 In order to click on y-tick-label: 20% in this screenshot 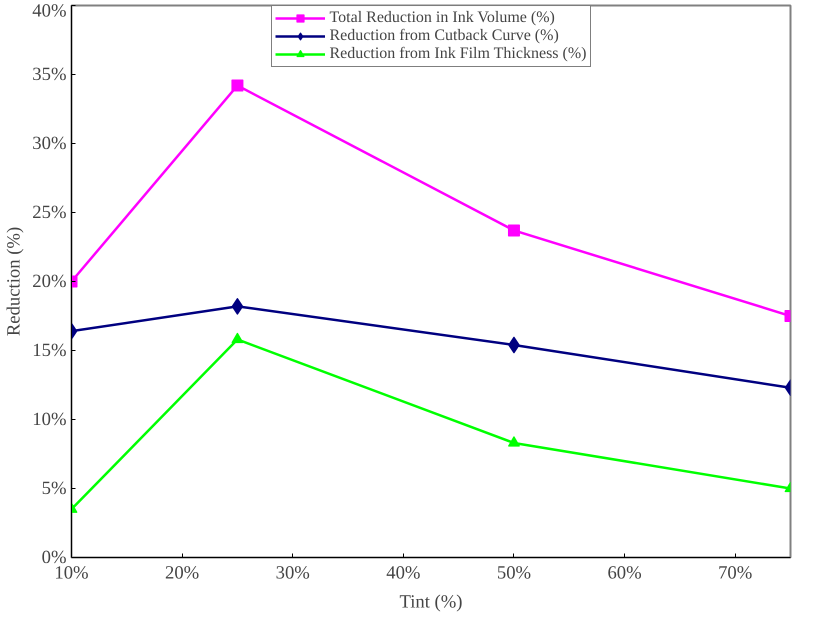, I will do `click(49, 281)`.